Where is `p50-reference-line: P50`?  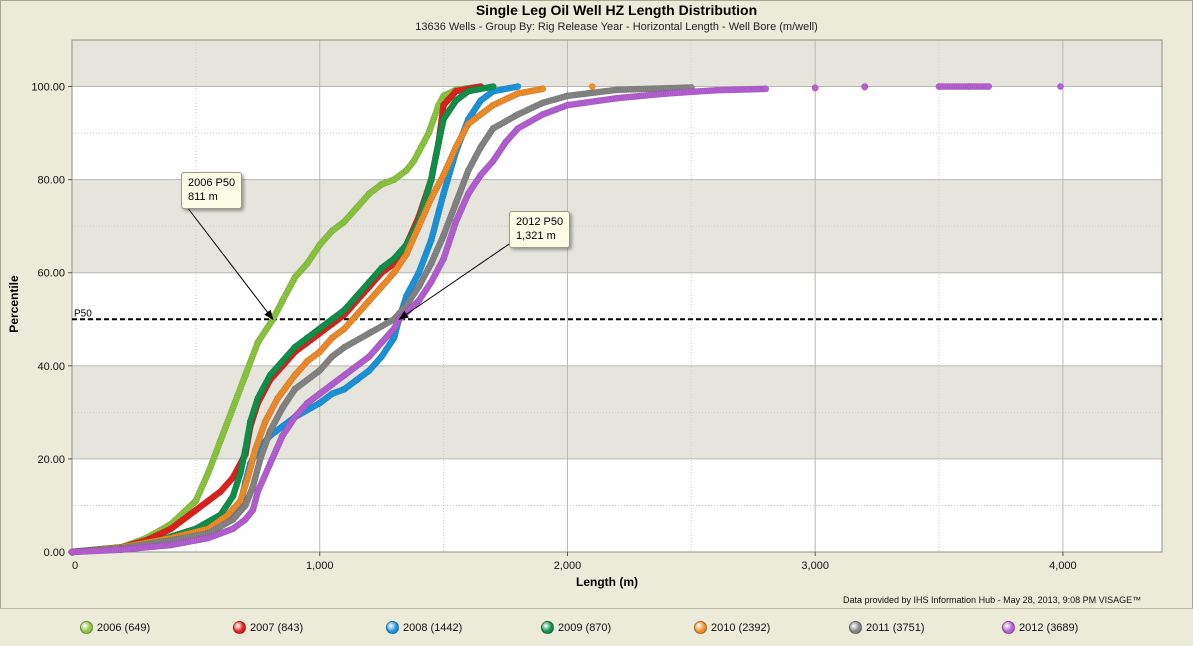
p50-reference-line: P50 is located at coordinates (617, 314).